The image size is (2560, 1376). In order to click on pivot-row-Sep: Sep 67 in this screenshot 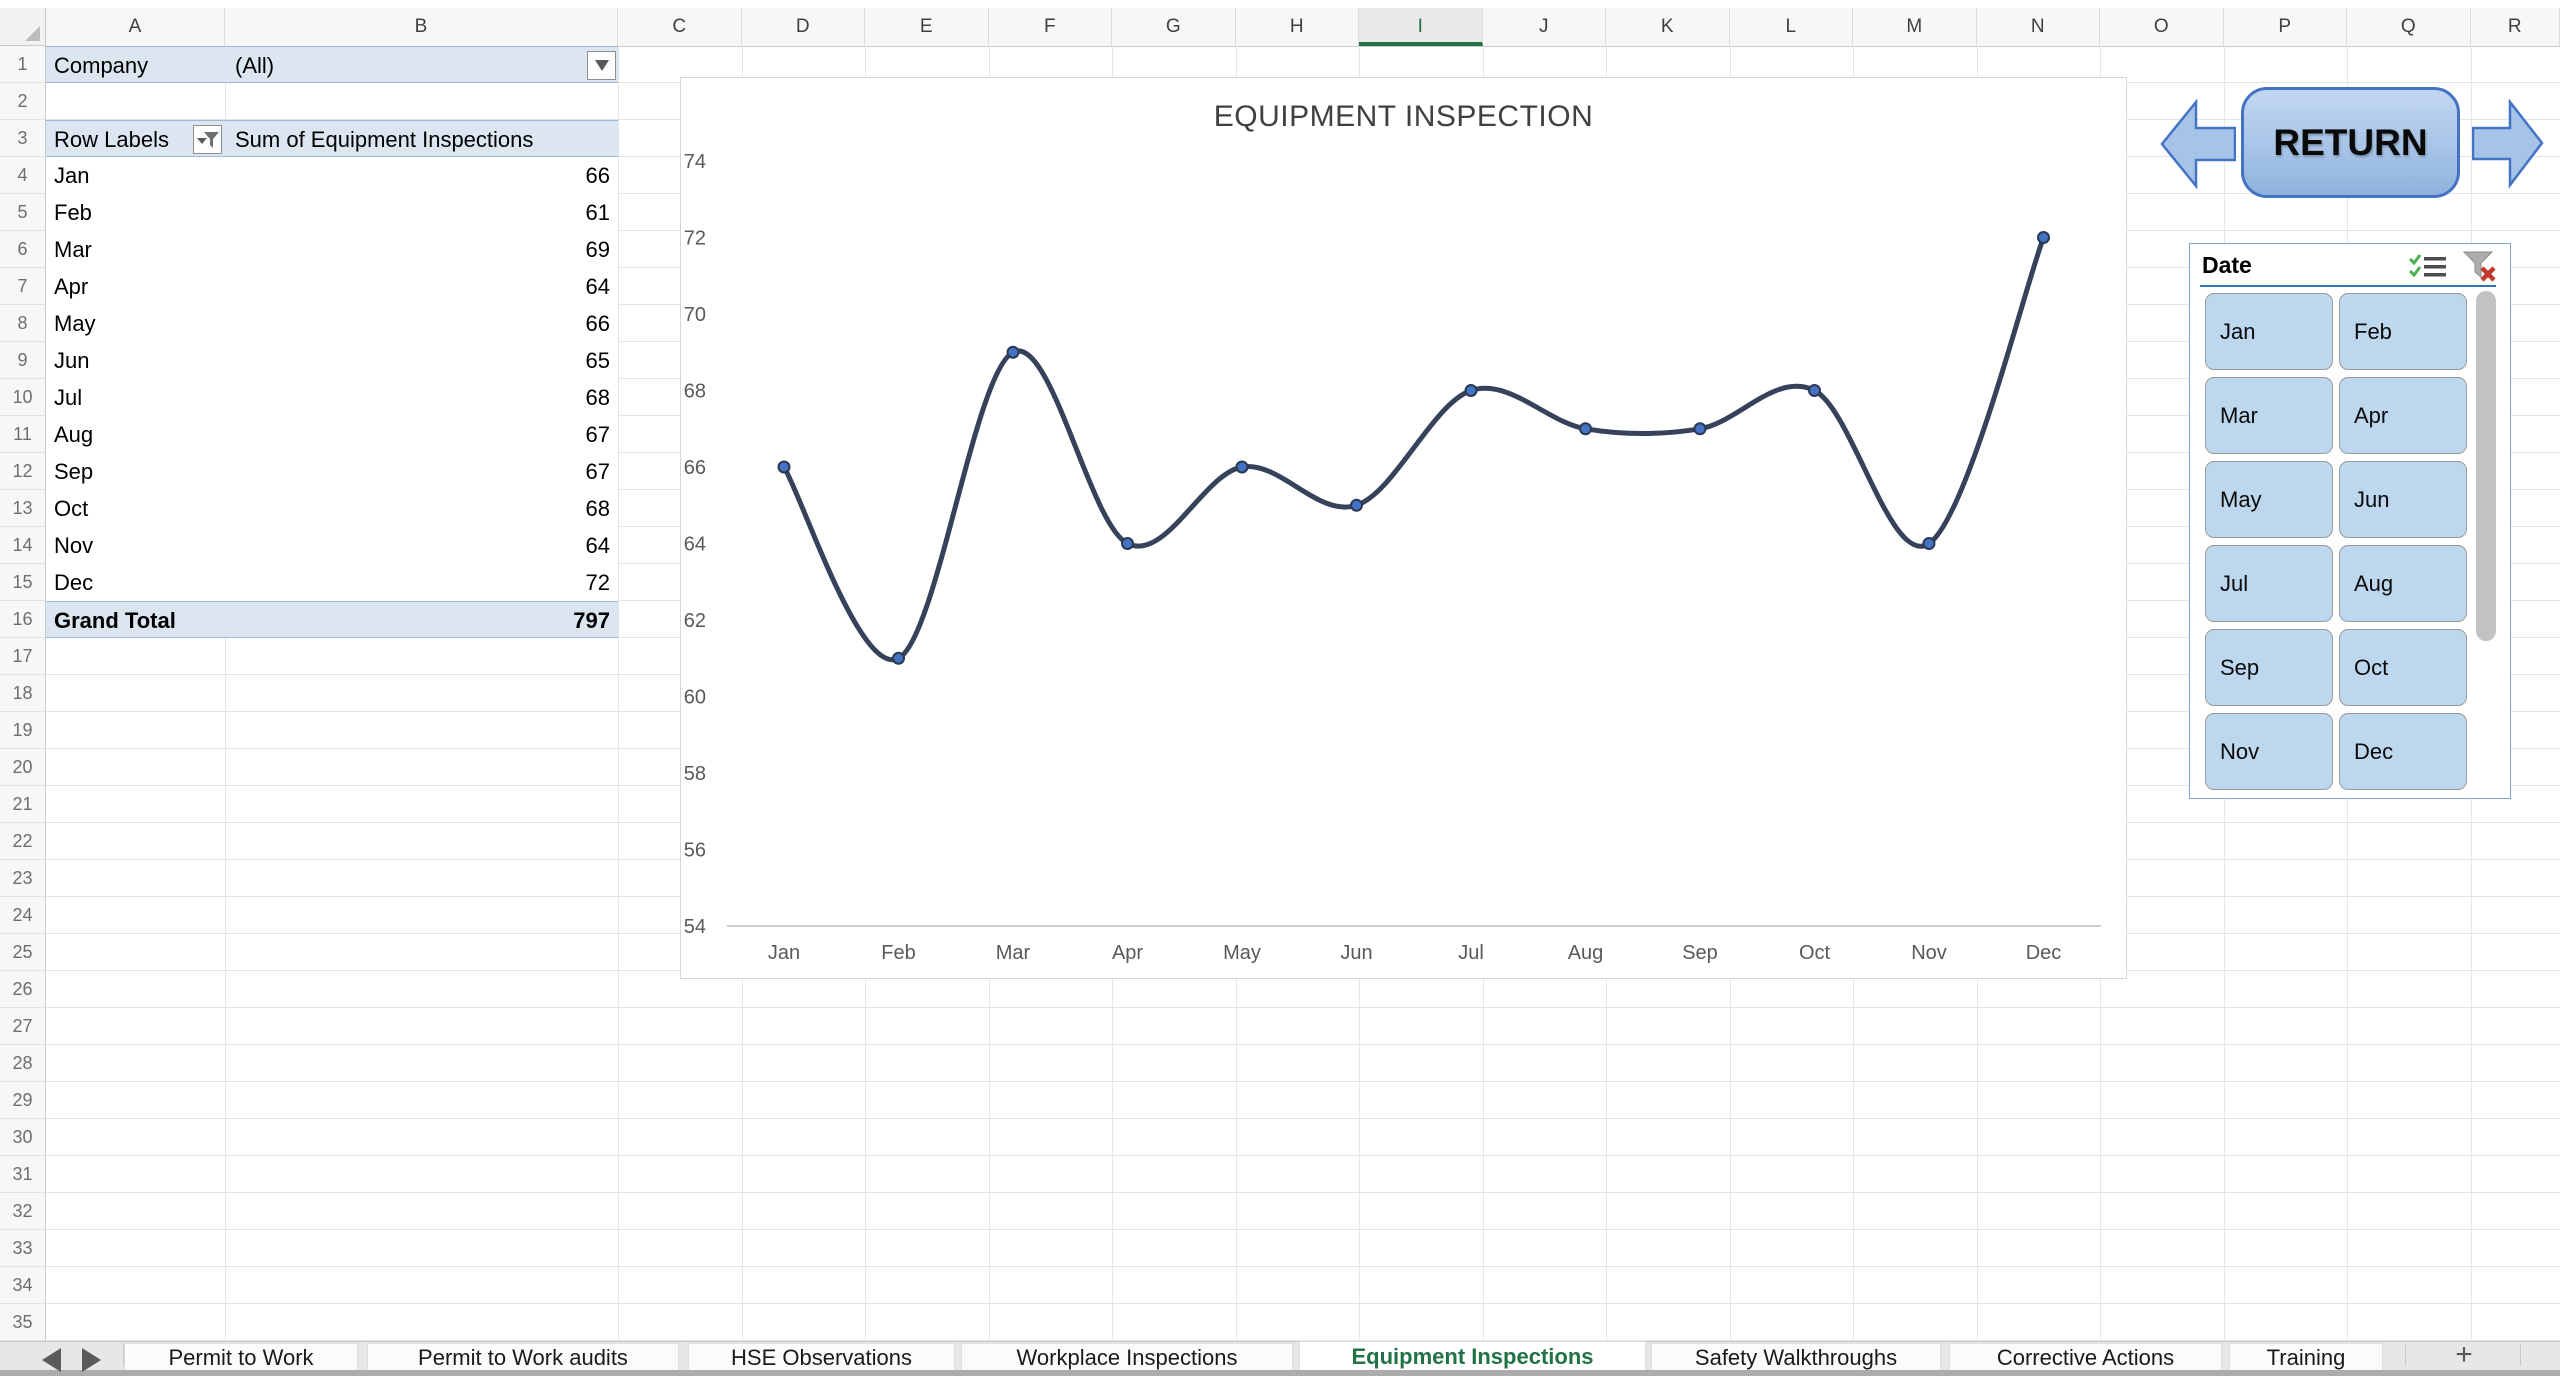, I will do `click(332, 471)`.